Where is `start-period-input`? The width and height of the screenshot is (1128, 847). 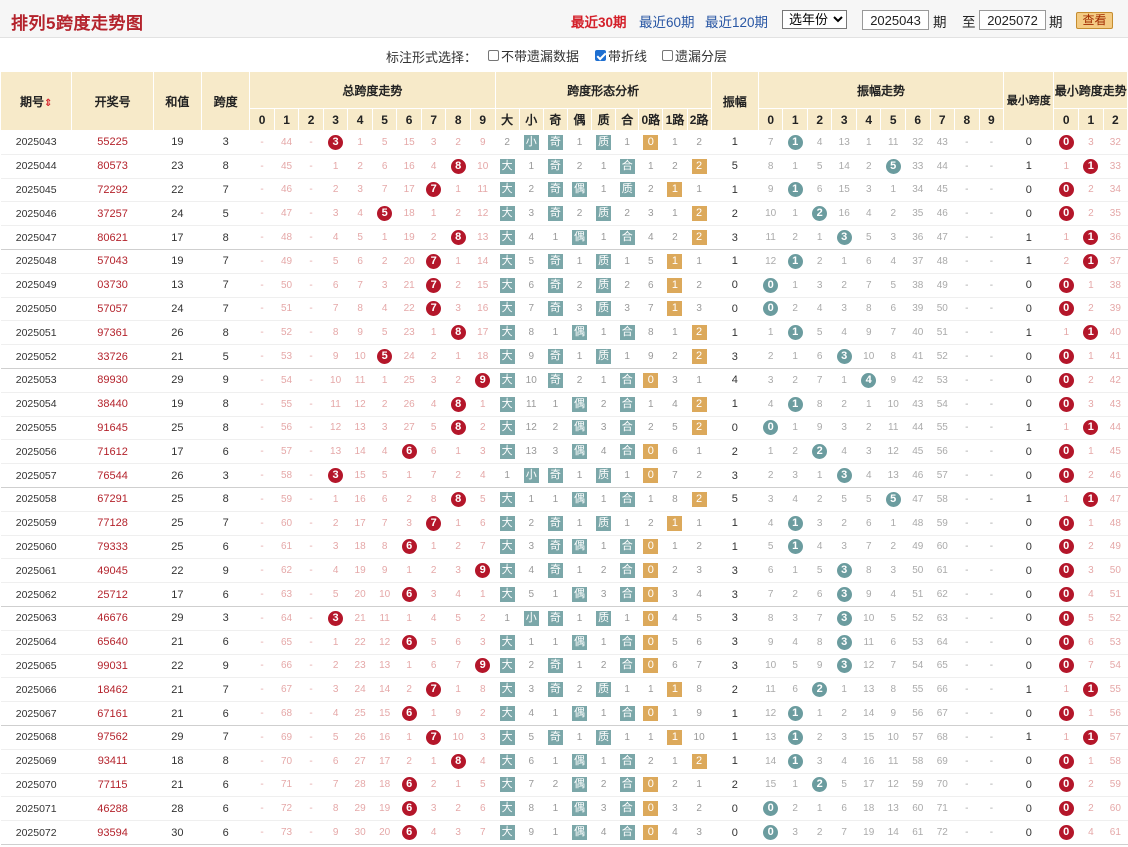
start-period-input is located at coordinates (895, 20).